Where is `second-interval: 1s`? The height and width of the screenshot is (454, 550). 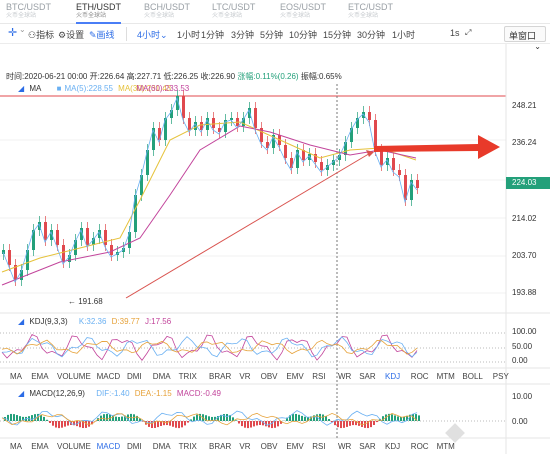
second-interval: 1s is located at coordinates (455, 33).